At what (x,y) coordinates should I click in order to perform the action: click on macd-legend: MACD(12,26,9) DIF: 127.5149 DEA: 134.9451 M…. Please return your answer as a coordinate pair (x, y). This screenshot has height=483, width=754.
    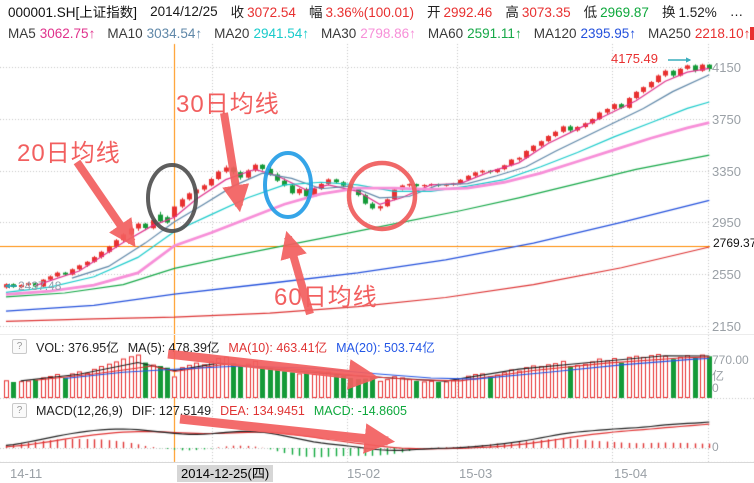
    Looking at the image, I should click on (221, 411).